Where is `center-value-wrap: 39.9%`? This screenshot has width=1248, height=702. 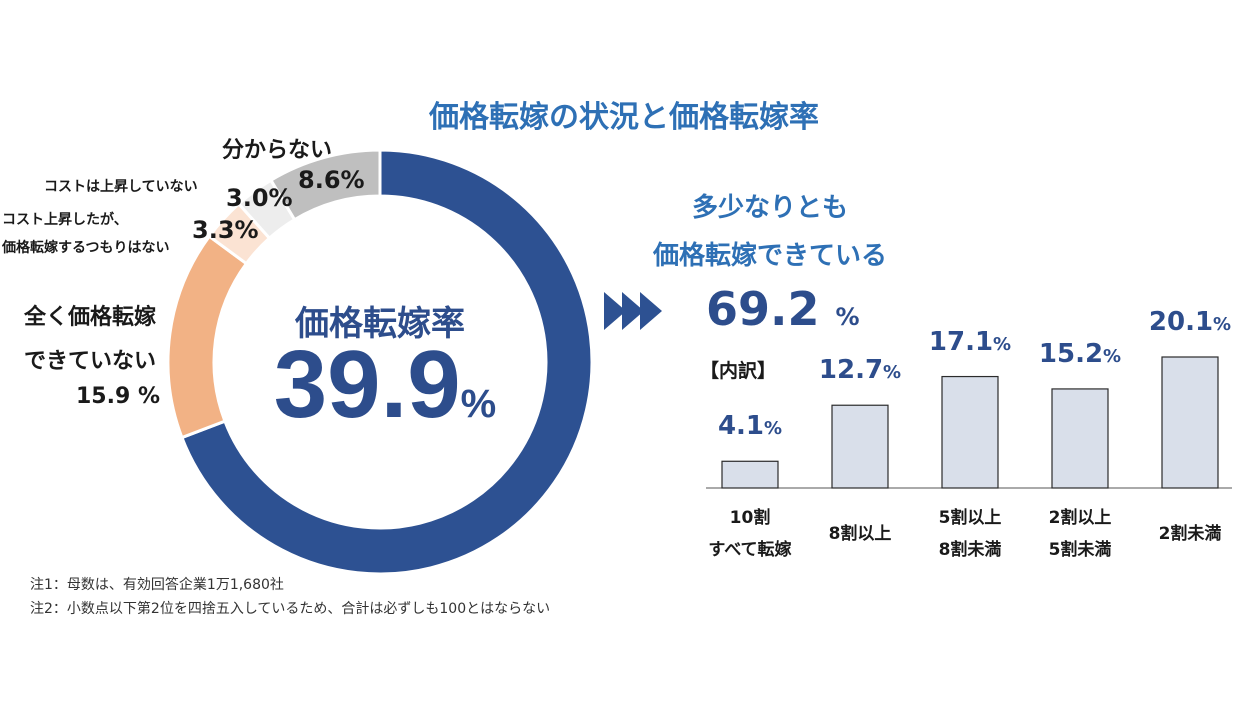
center-value-wrap: 39.9% is located at coordinates (385, 394).